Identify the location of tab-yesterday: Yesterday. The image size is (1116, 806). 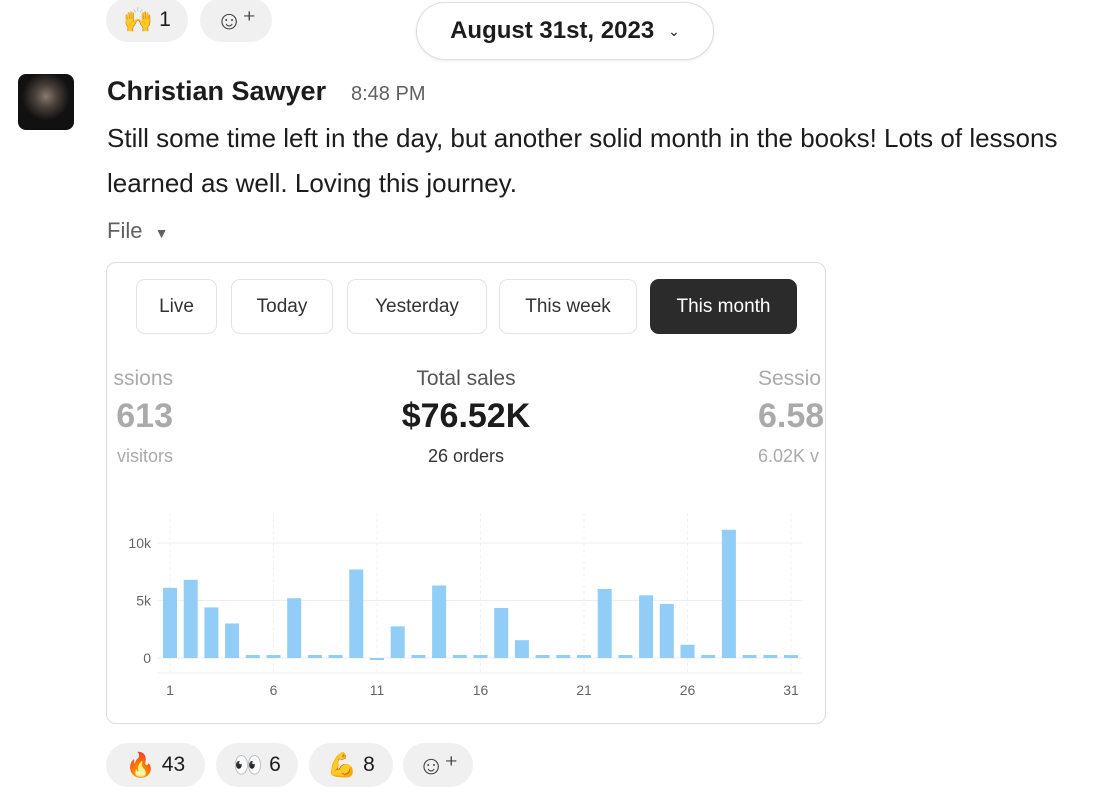
(417, 306).